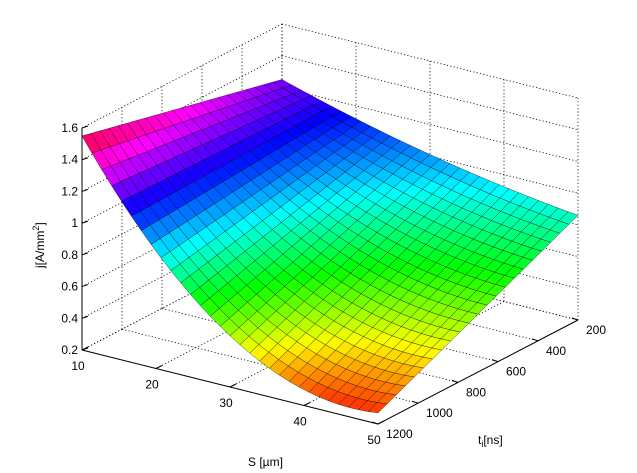  Describe the element at coordinates (152, 385) in the screenshot. I see `x-tick-label: 20` at that location.